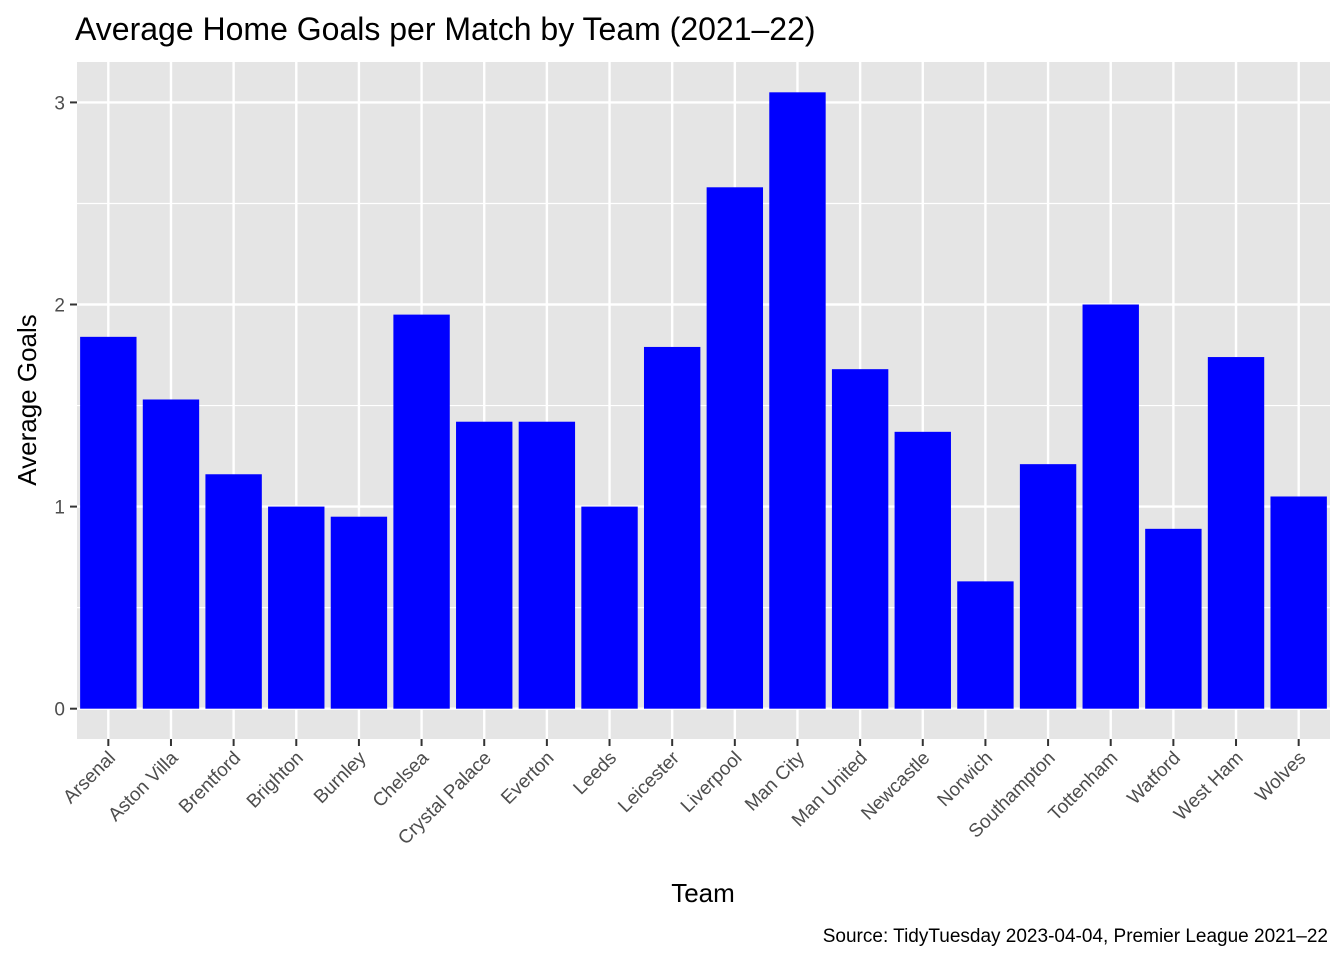 The image size is (1344, 960). Describe the element at coordinates (210, 783) in the screenshot. I see `x-tick-label: Brentford` at that location.